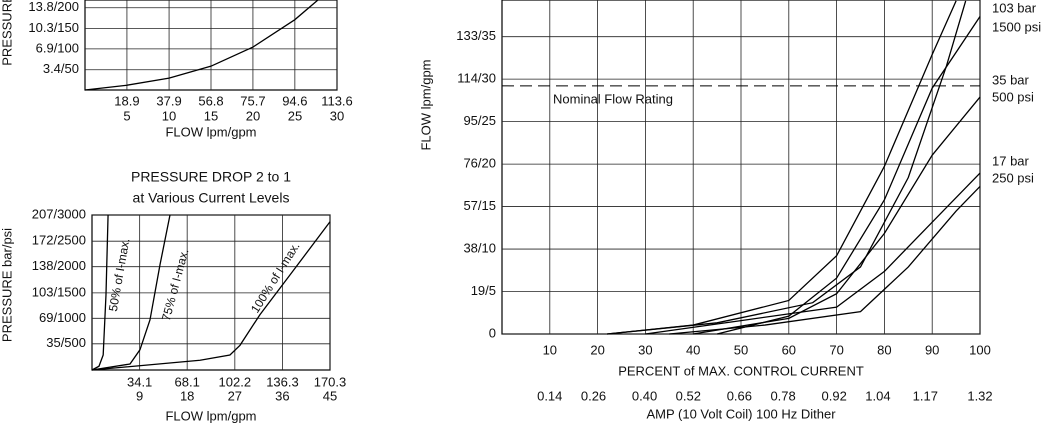 This screenshot has height=425, width=1046. Describe the element at coordinates (210, 100) in the screenshot. I see `x-tick-label: 56.8` at that location.